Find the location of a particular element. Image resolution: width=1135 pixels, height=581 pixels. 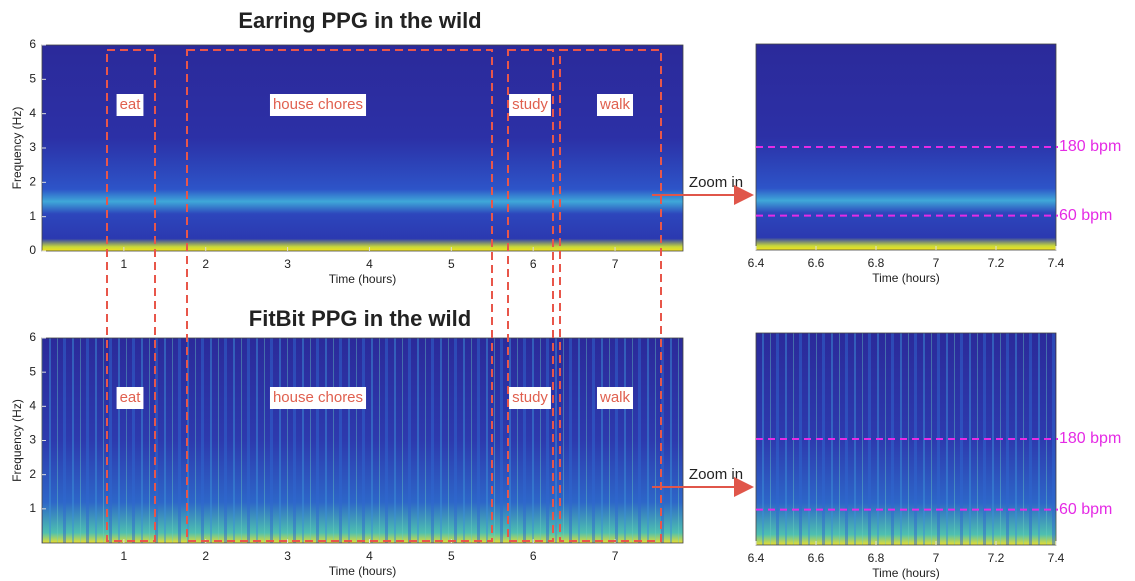

chart-title: FitBit PPG in the wild is located at coordinates (360, 318).